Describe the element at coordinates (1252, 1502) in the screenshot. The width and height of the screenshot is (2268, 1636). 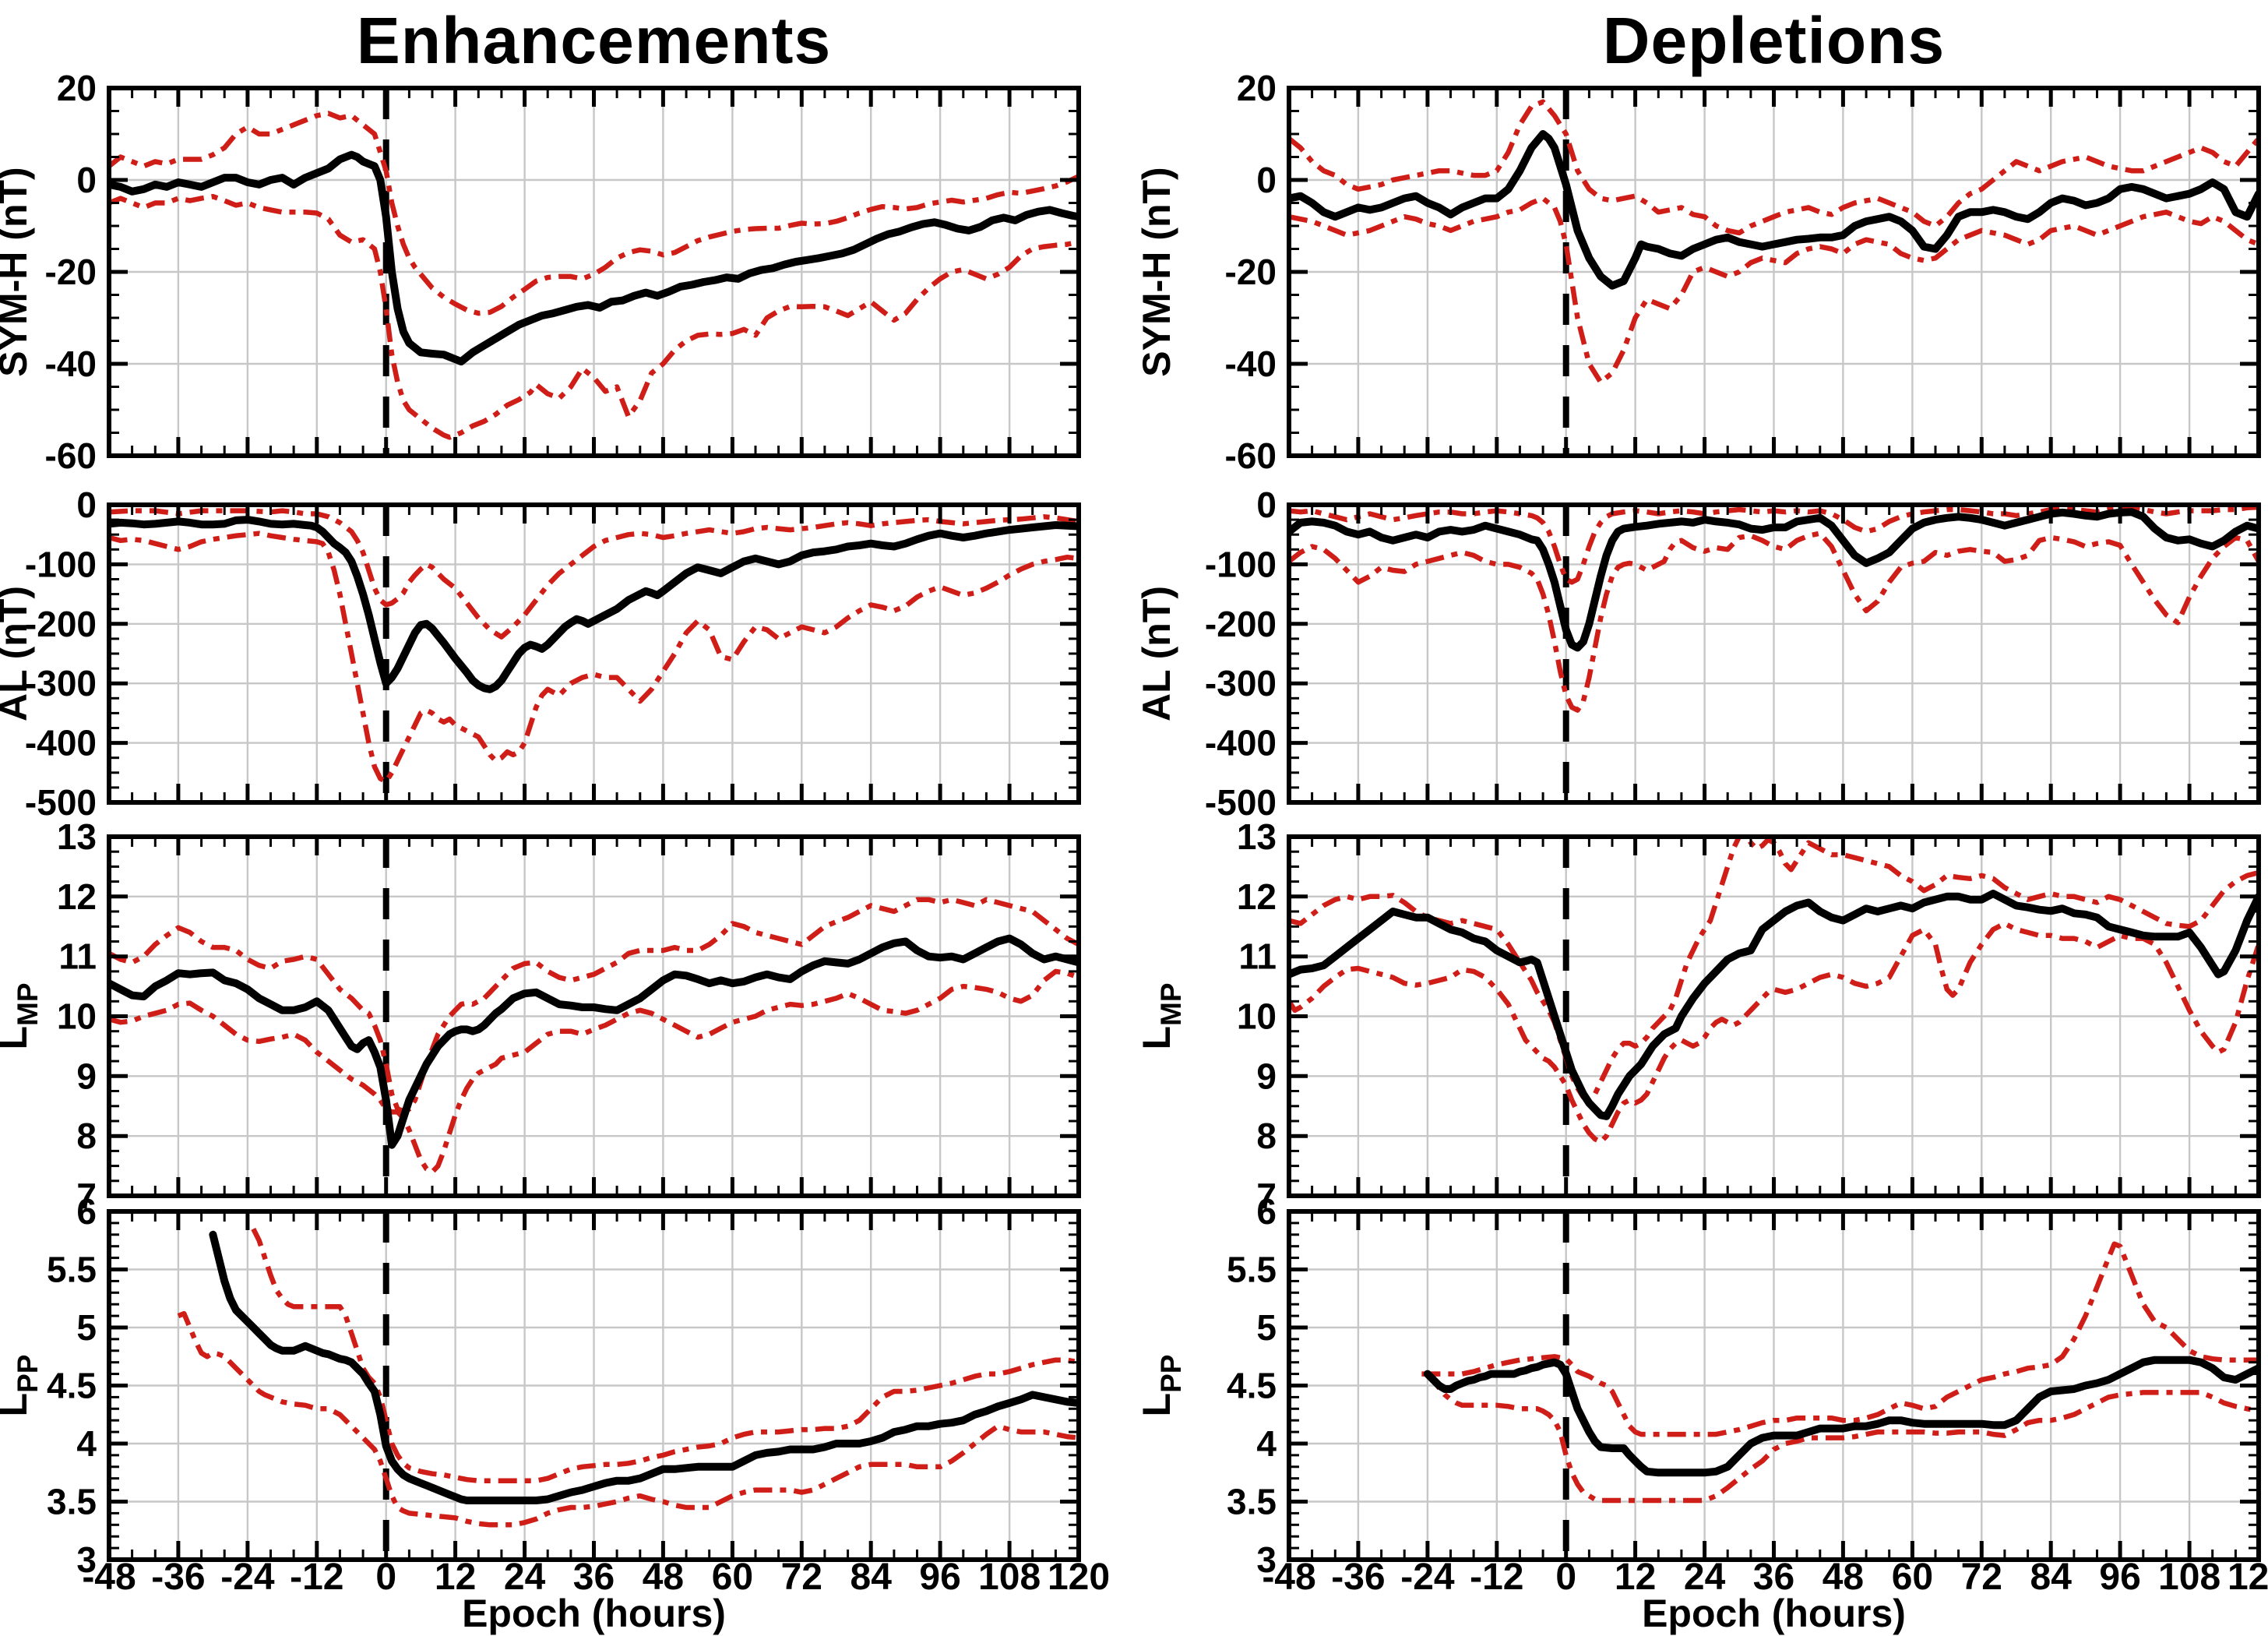
I see `y-tick-label: 3.5` at that location.